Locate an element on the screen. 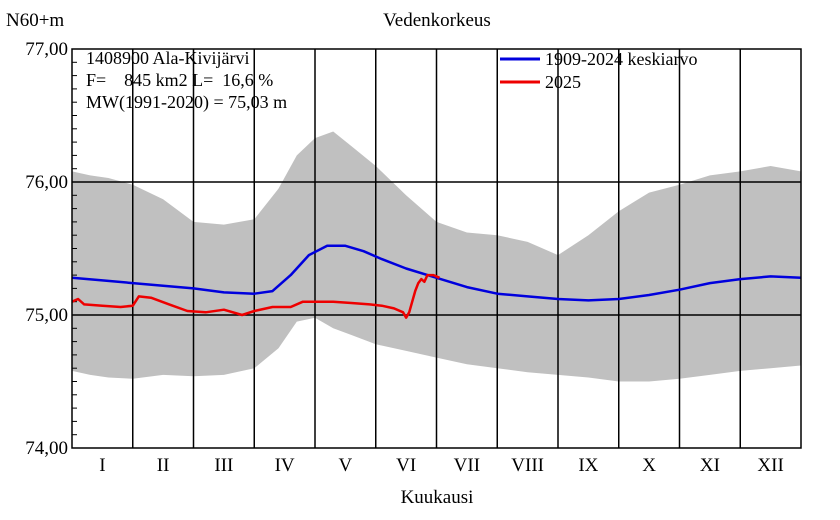  month-label: XII is located at coordinates (770, 465).